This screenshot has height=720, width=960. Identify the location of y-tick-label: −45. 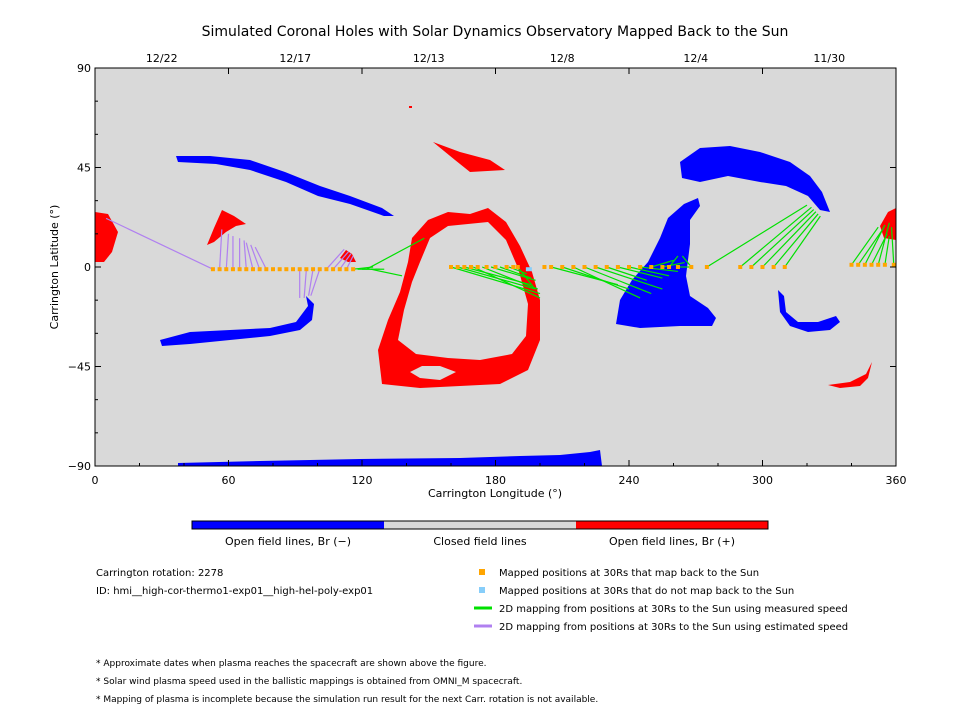
(79, 367).